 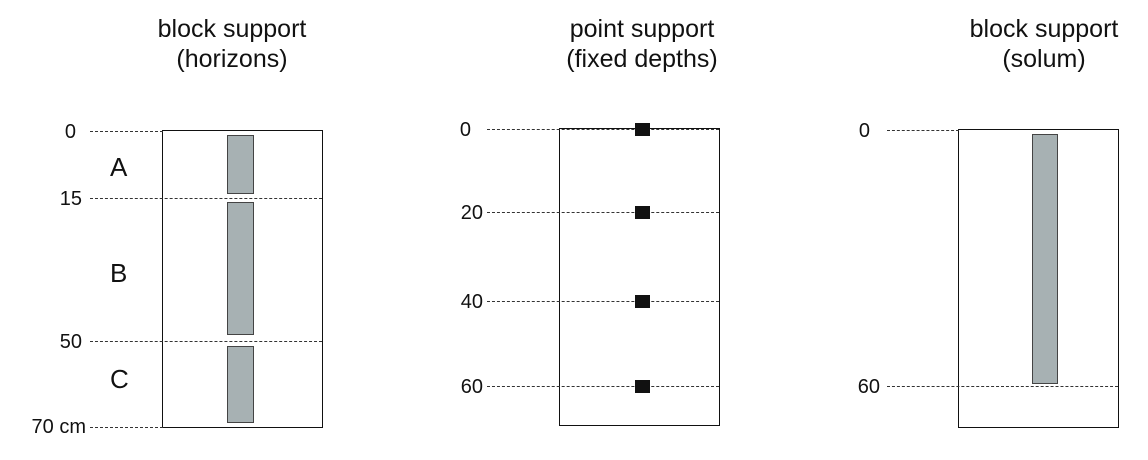 What do you see at coordinates (642, 44) in the screenshot?
I see `panel-title: point support (fixed depths)` at bounding box center [642, 44].